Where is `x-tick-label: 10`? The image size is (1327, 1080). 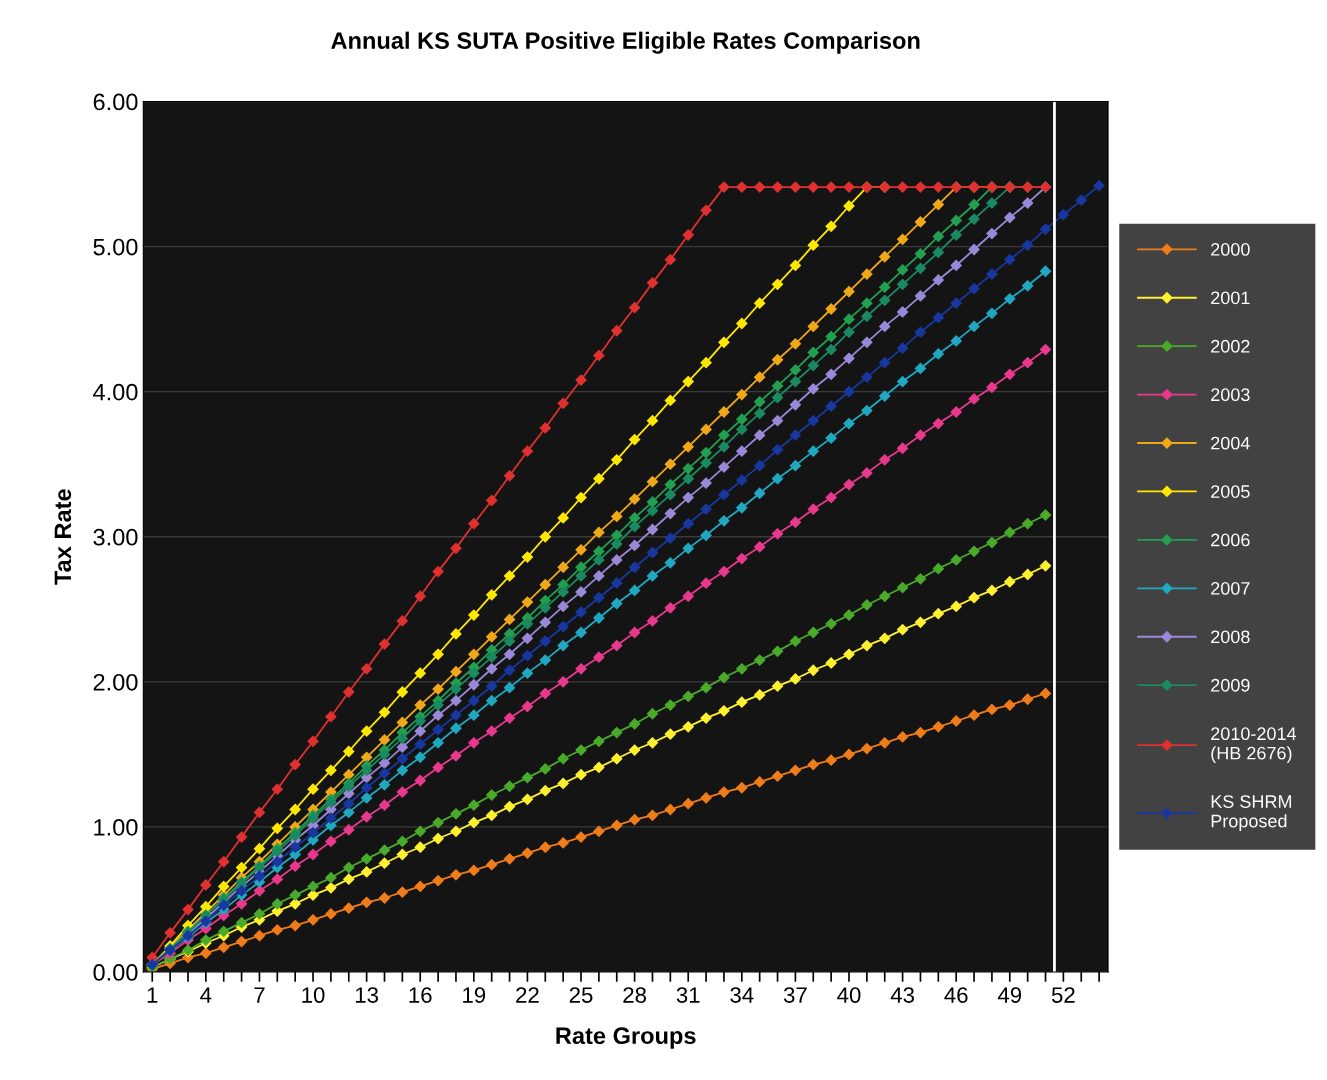
x-tick-label: 10 is located at coordinates (313, 995).